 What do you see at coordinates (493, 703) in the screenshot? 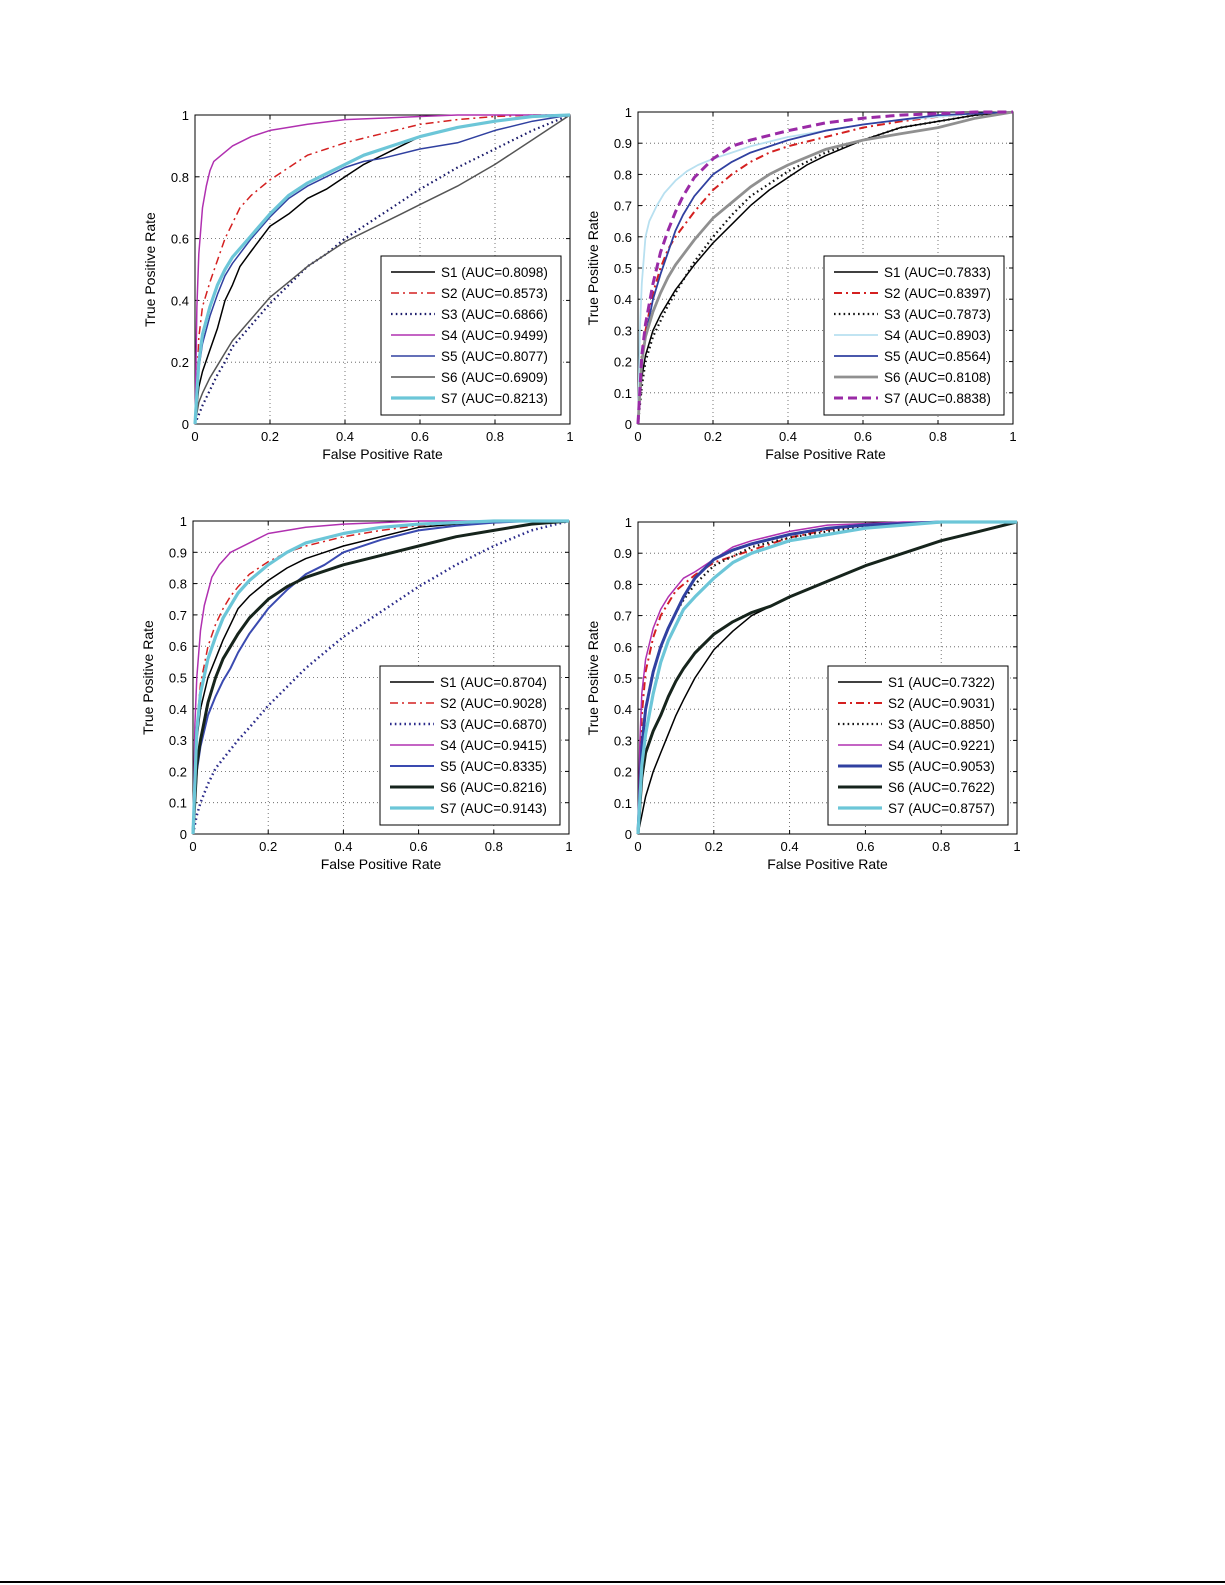
I see `legend-label-s2: S2 (AUC=0.9028)` at bounding box center [493, 703].